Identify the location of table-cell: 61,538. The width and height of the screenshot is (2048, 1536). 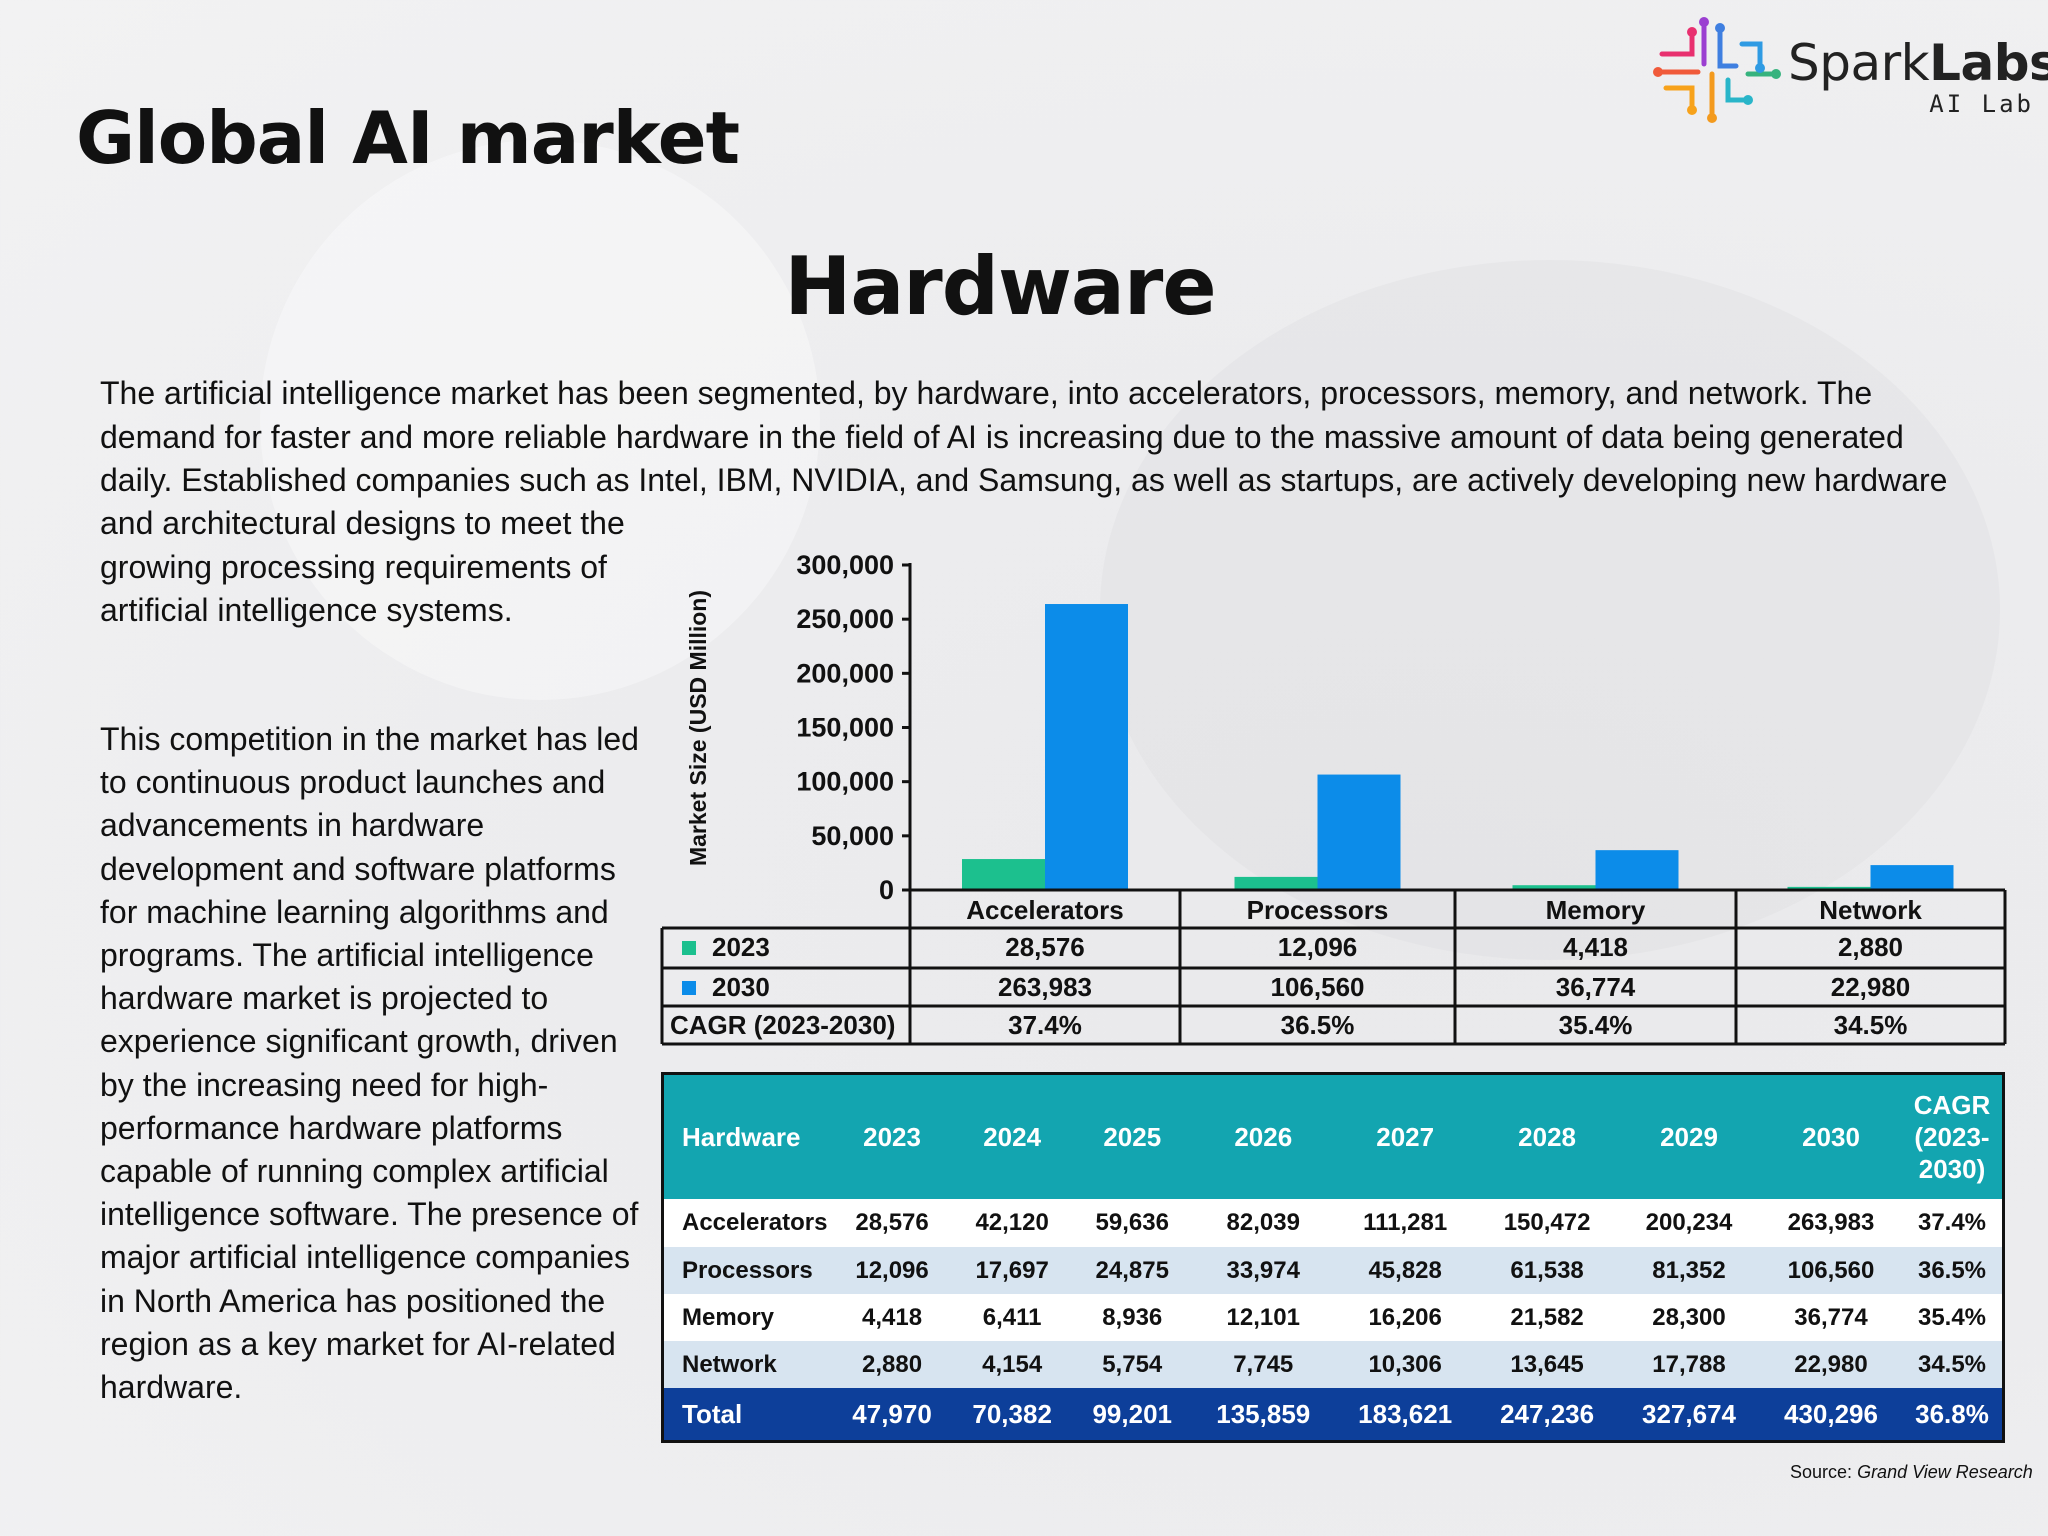
(1547, 1270).